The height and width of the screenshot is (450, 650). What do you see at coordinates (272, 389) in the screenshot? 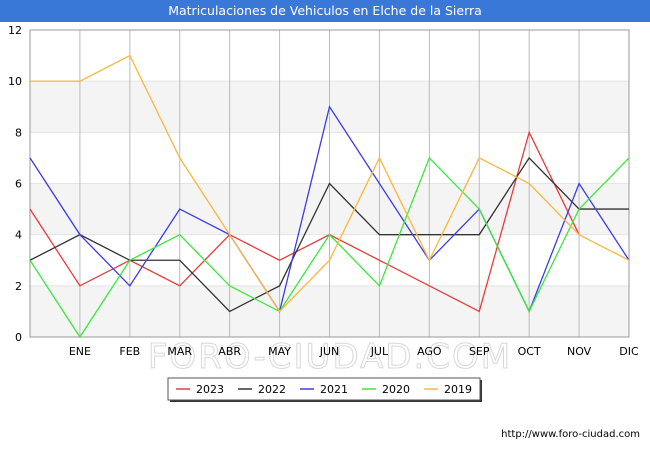
I see `legend-label-2022: 2022` at bounding box center [272, 389].